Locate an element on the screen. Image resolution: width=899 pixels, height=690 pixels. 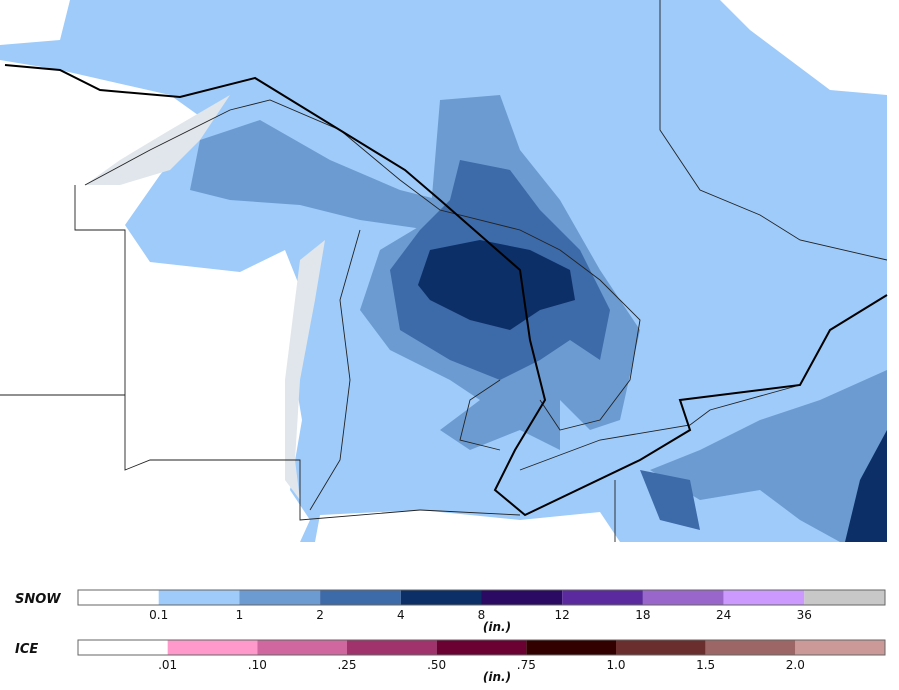
legend-title: ICE is located at coordinates (26, 649).